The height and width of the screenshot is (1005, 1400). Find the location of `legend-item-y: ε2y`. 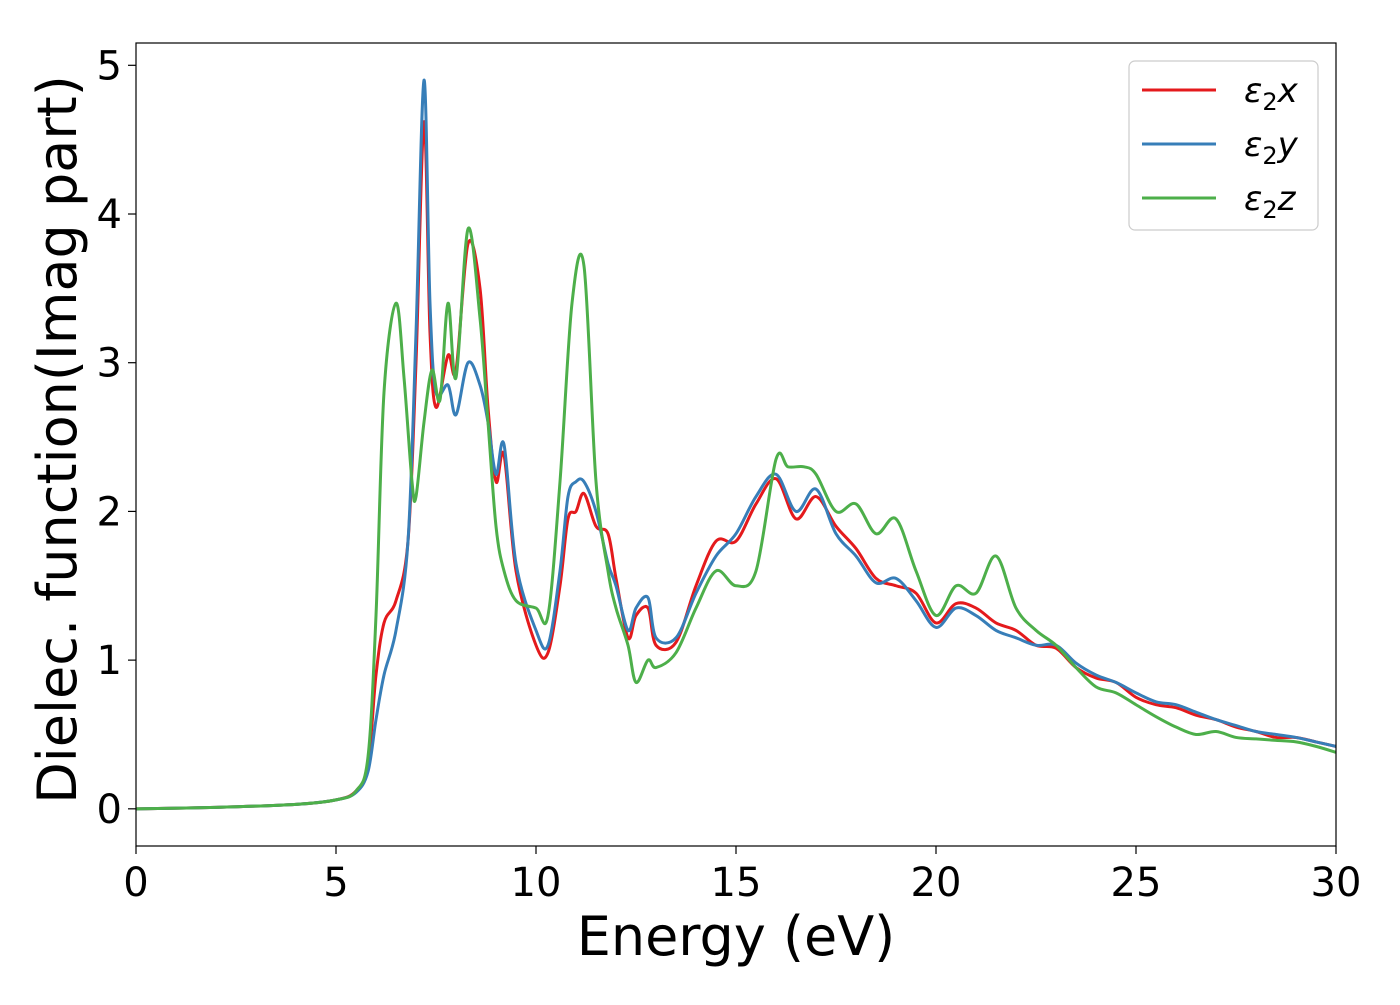

legend-item-y: ε2y is located at coordinates (1220, 147).